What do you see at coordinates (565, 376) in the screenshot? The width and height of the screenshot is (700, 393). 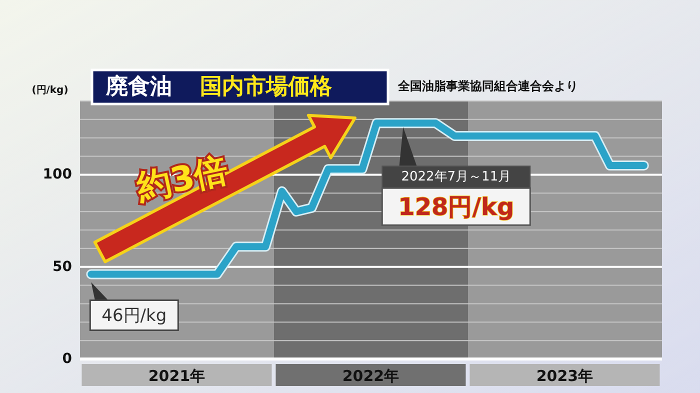 I see `x-tick-label: 2023年` at bounding box center [565, 376].